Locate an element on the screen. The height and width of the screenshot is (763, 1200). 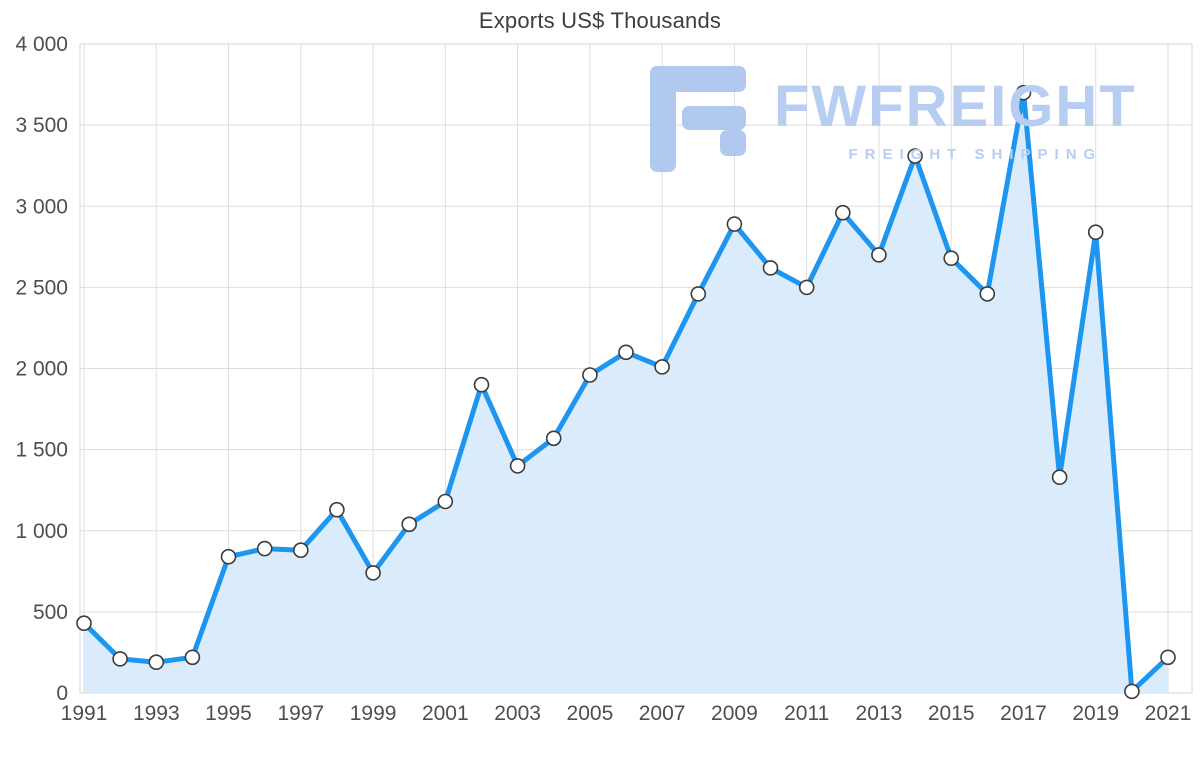
data-point-2009 is located at coordinates (734, 224).